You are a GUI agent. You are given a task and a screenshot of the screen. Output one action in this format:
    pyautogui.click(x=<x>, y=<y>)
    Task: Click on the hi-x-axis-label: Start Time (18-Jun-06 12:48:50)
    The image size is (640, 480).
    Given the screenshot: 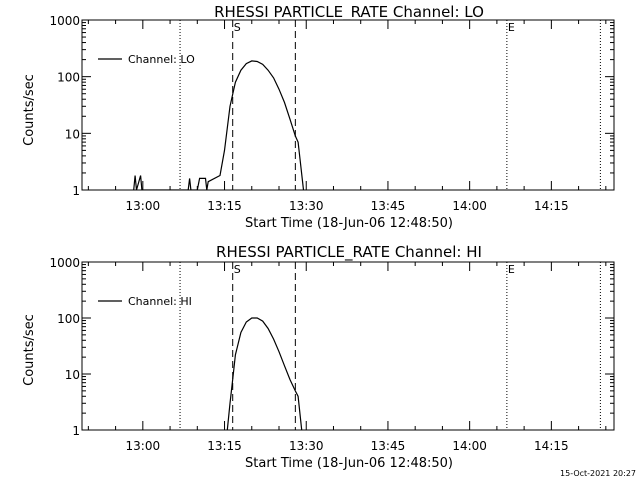 What is the action you would take?
    pyautogui.click(x=349, y=463)
    